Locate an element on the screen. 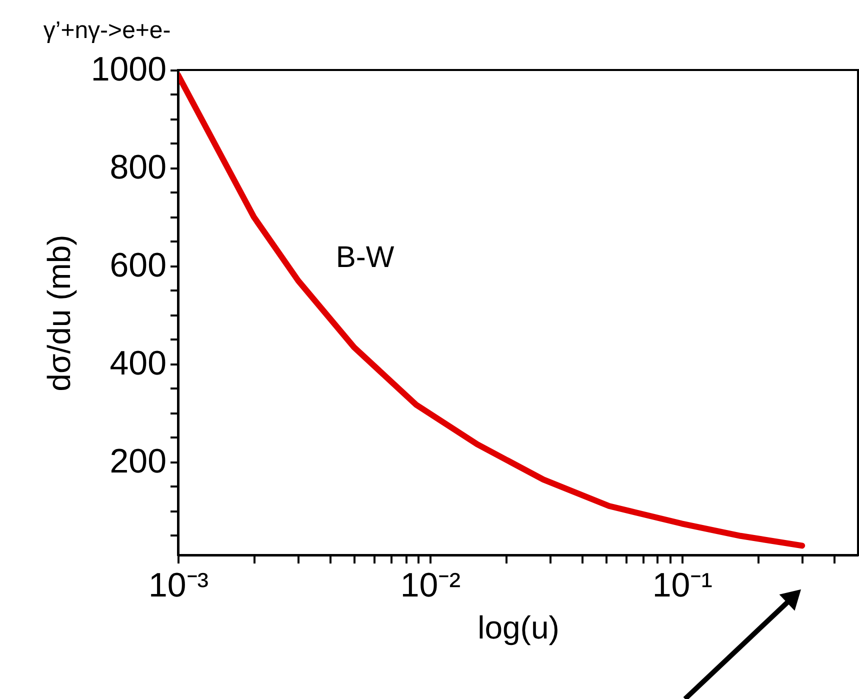  y-tick-label: 1000 is located at coordinates (128, 69).